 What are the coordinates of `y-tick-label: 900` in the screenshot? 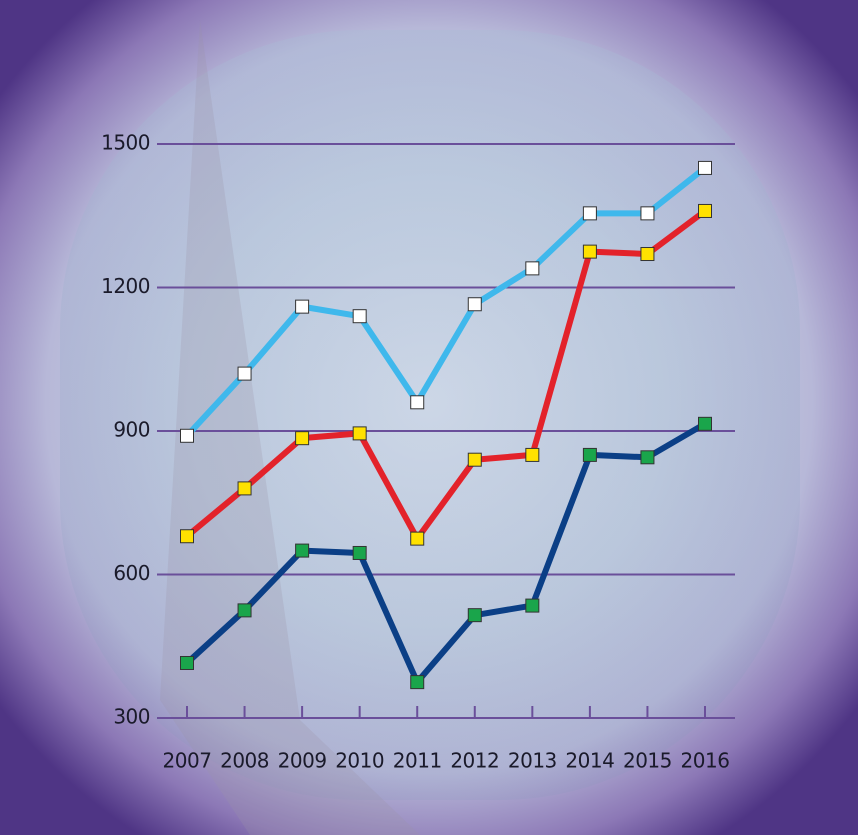 It's located at (131, 430).